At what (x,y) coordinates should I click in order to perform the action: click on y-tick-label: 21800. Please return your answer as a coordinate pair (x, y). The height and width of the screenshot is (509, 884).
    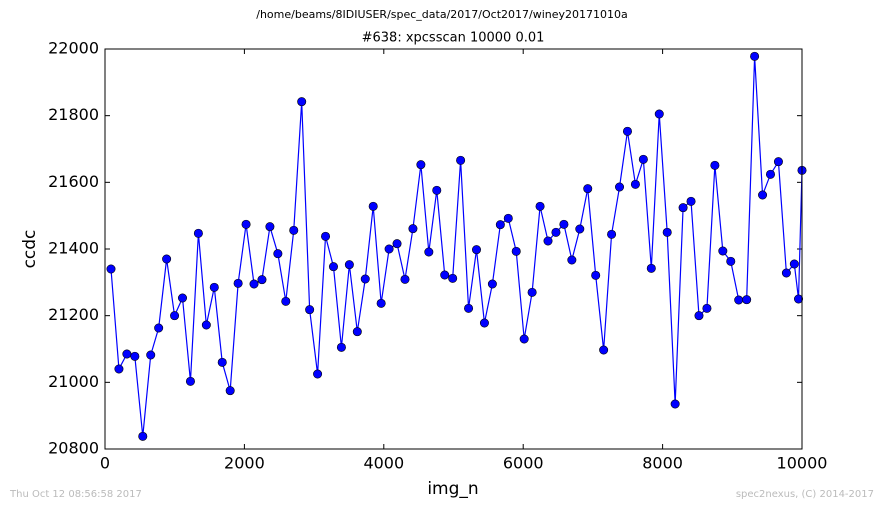
    Looking at the image, I should click on (73, 114).